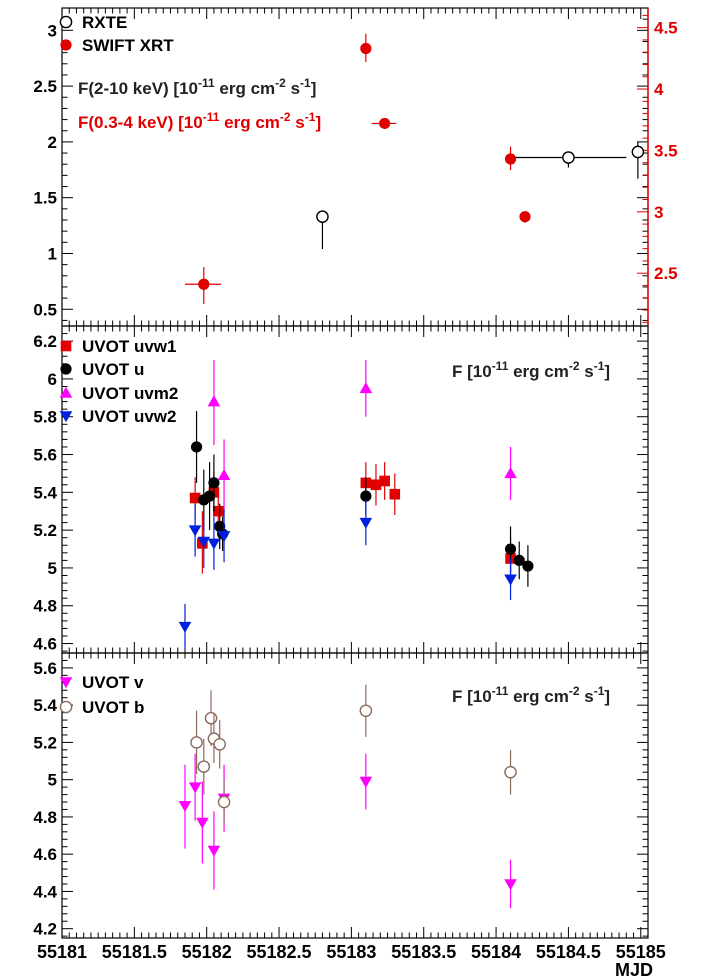  What do you see at coordinates (353, 754) in the screenshot?
I see `series-uvot-b` at bounding box center [353, 754].